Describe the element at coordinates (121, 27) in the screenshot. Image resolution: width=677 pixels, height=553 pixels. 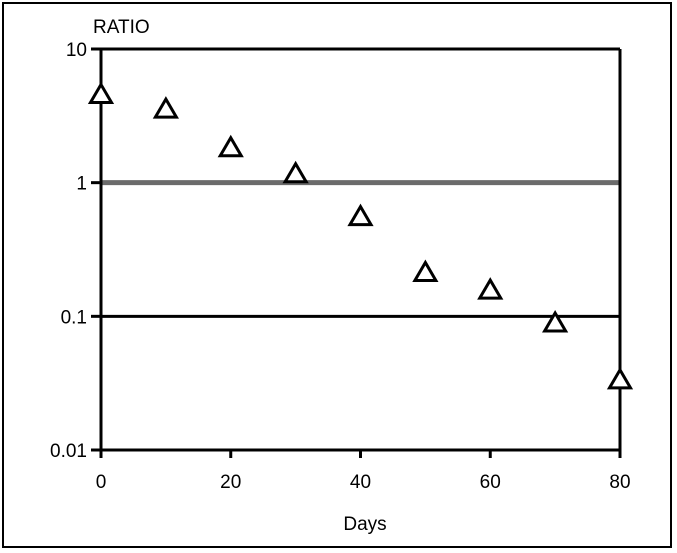
I see `y-axis-title: RATIO` at that location.